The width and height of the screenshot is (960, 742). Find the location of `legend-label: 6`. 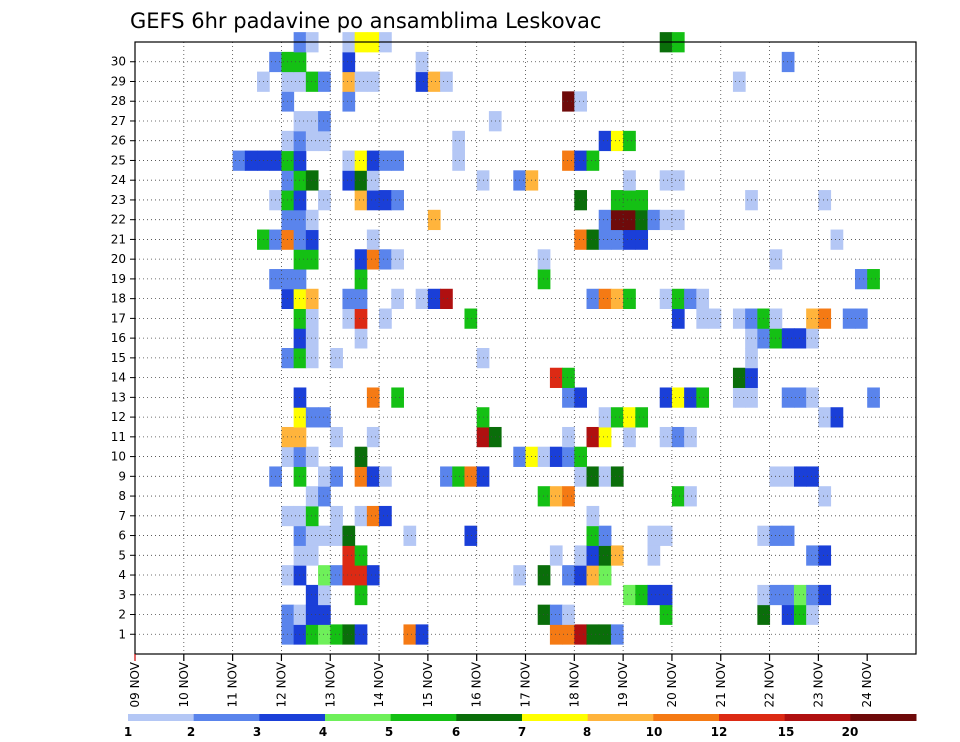

legend-label: 6 is located at coordinates (456, 732).